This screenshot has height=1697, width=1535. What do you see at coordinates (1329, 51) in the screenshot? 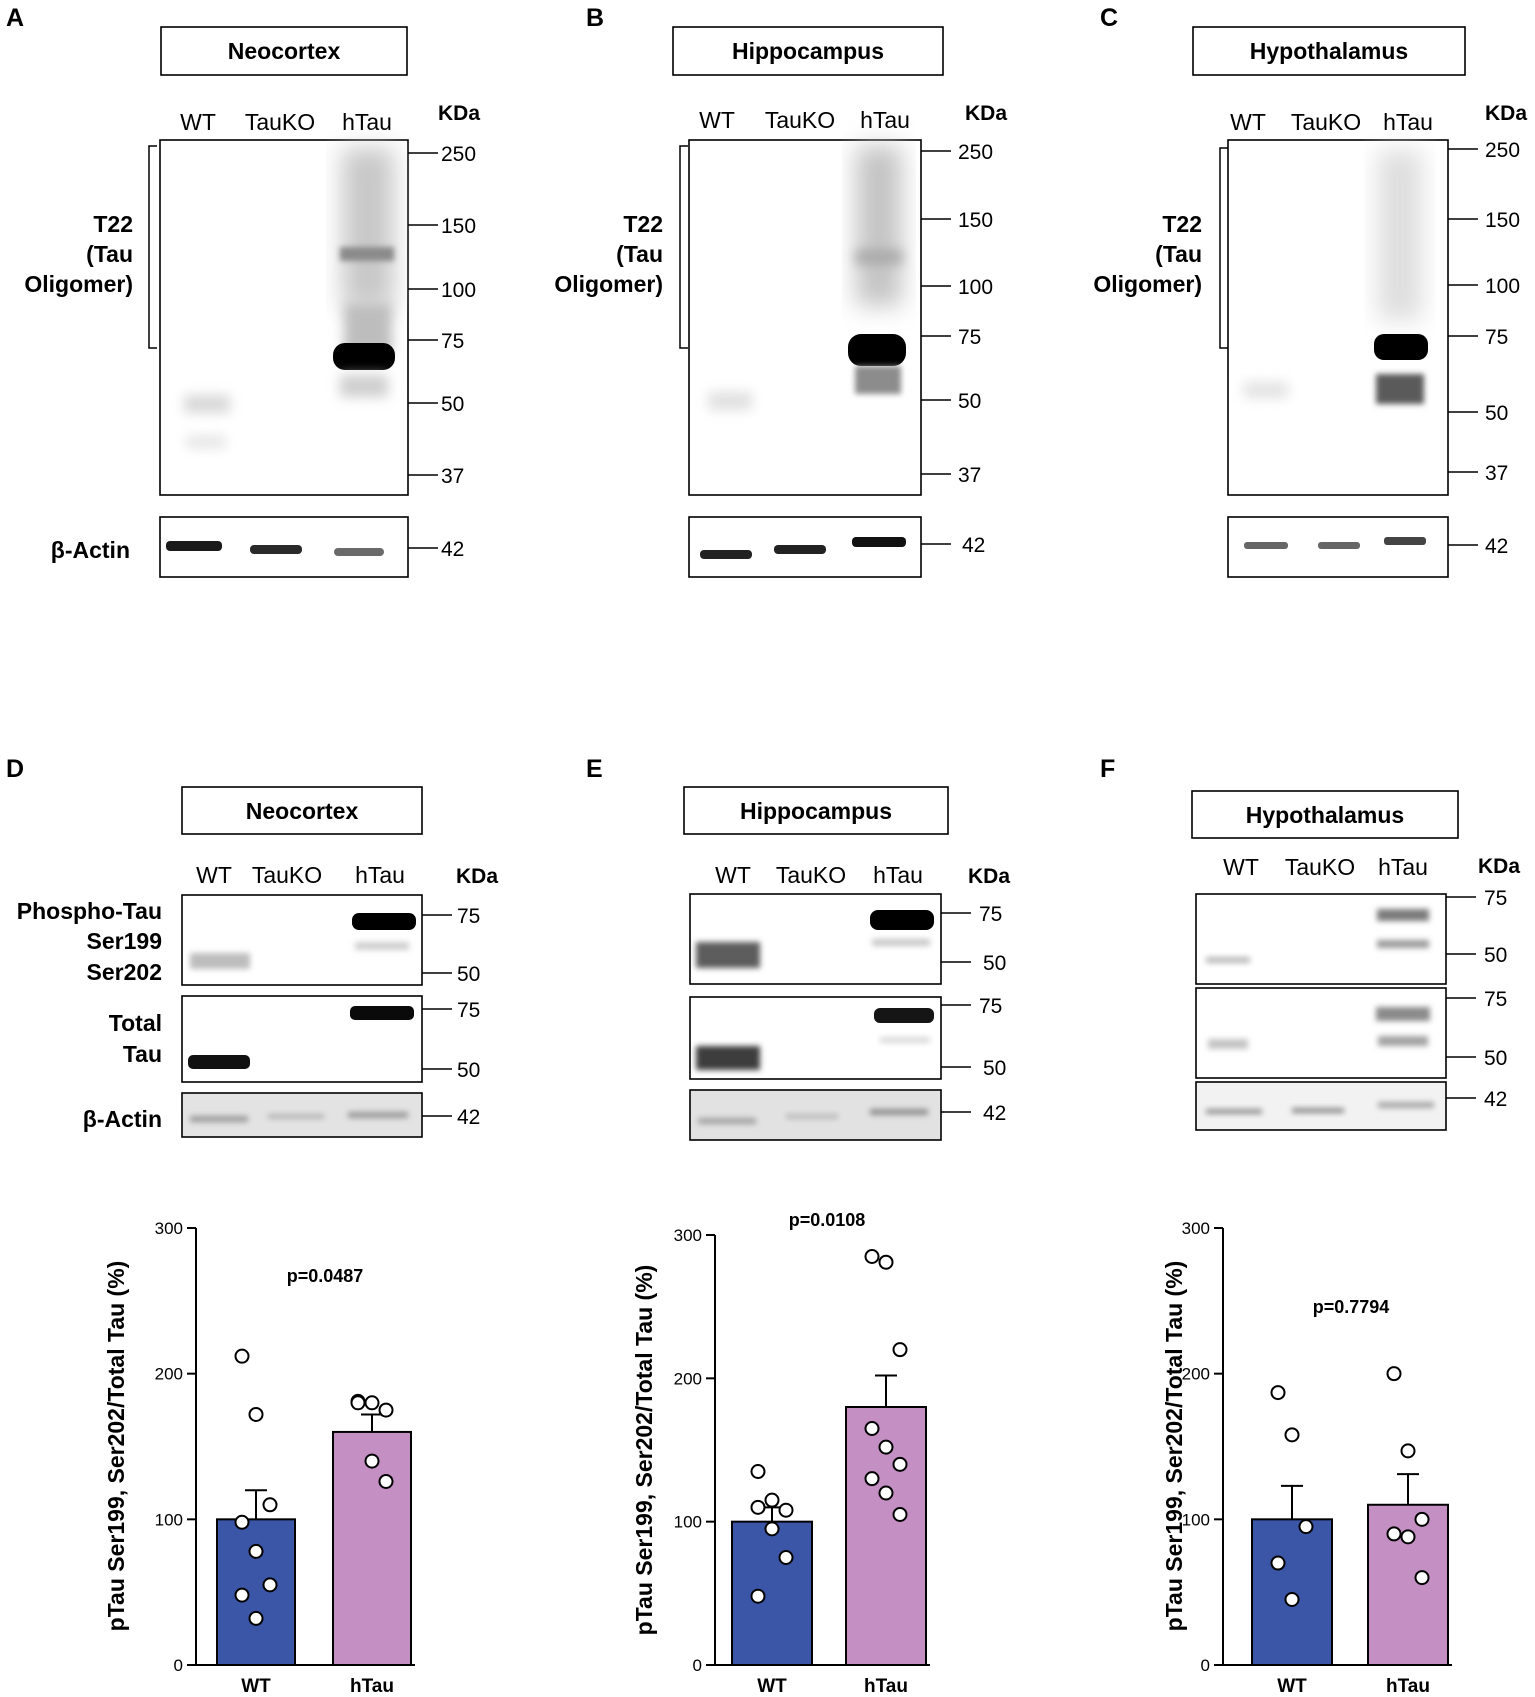
I see `region-title: Hypothalamus` at bounding box center [1329, 51].